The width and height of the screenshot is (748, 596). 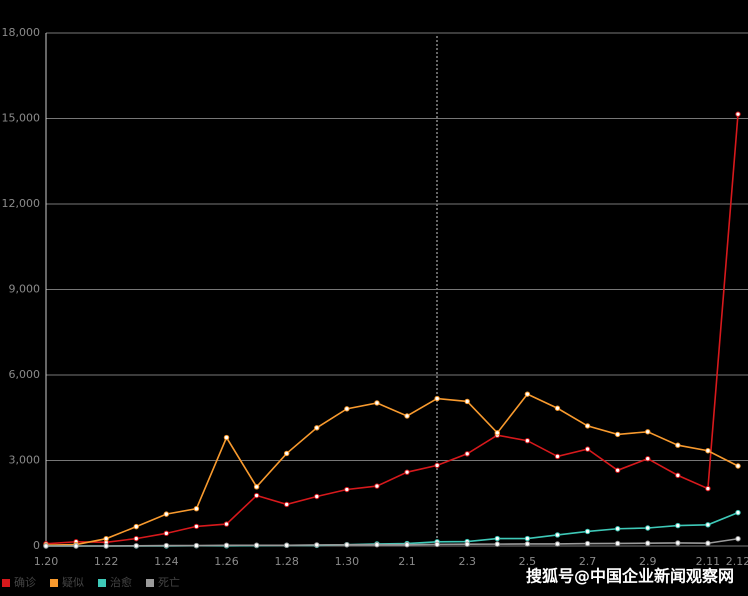 What do you see at coordinates (21, 118) in the screenshot?
I see `y-tick-label: 15,000` at bounding box center [21, 118].